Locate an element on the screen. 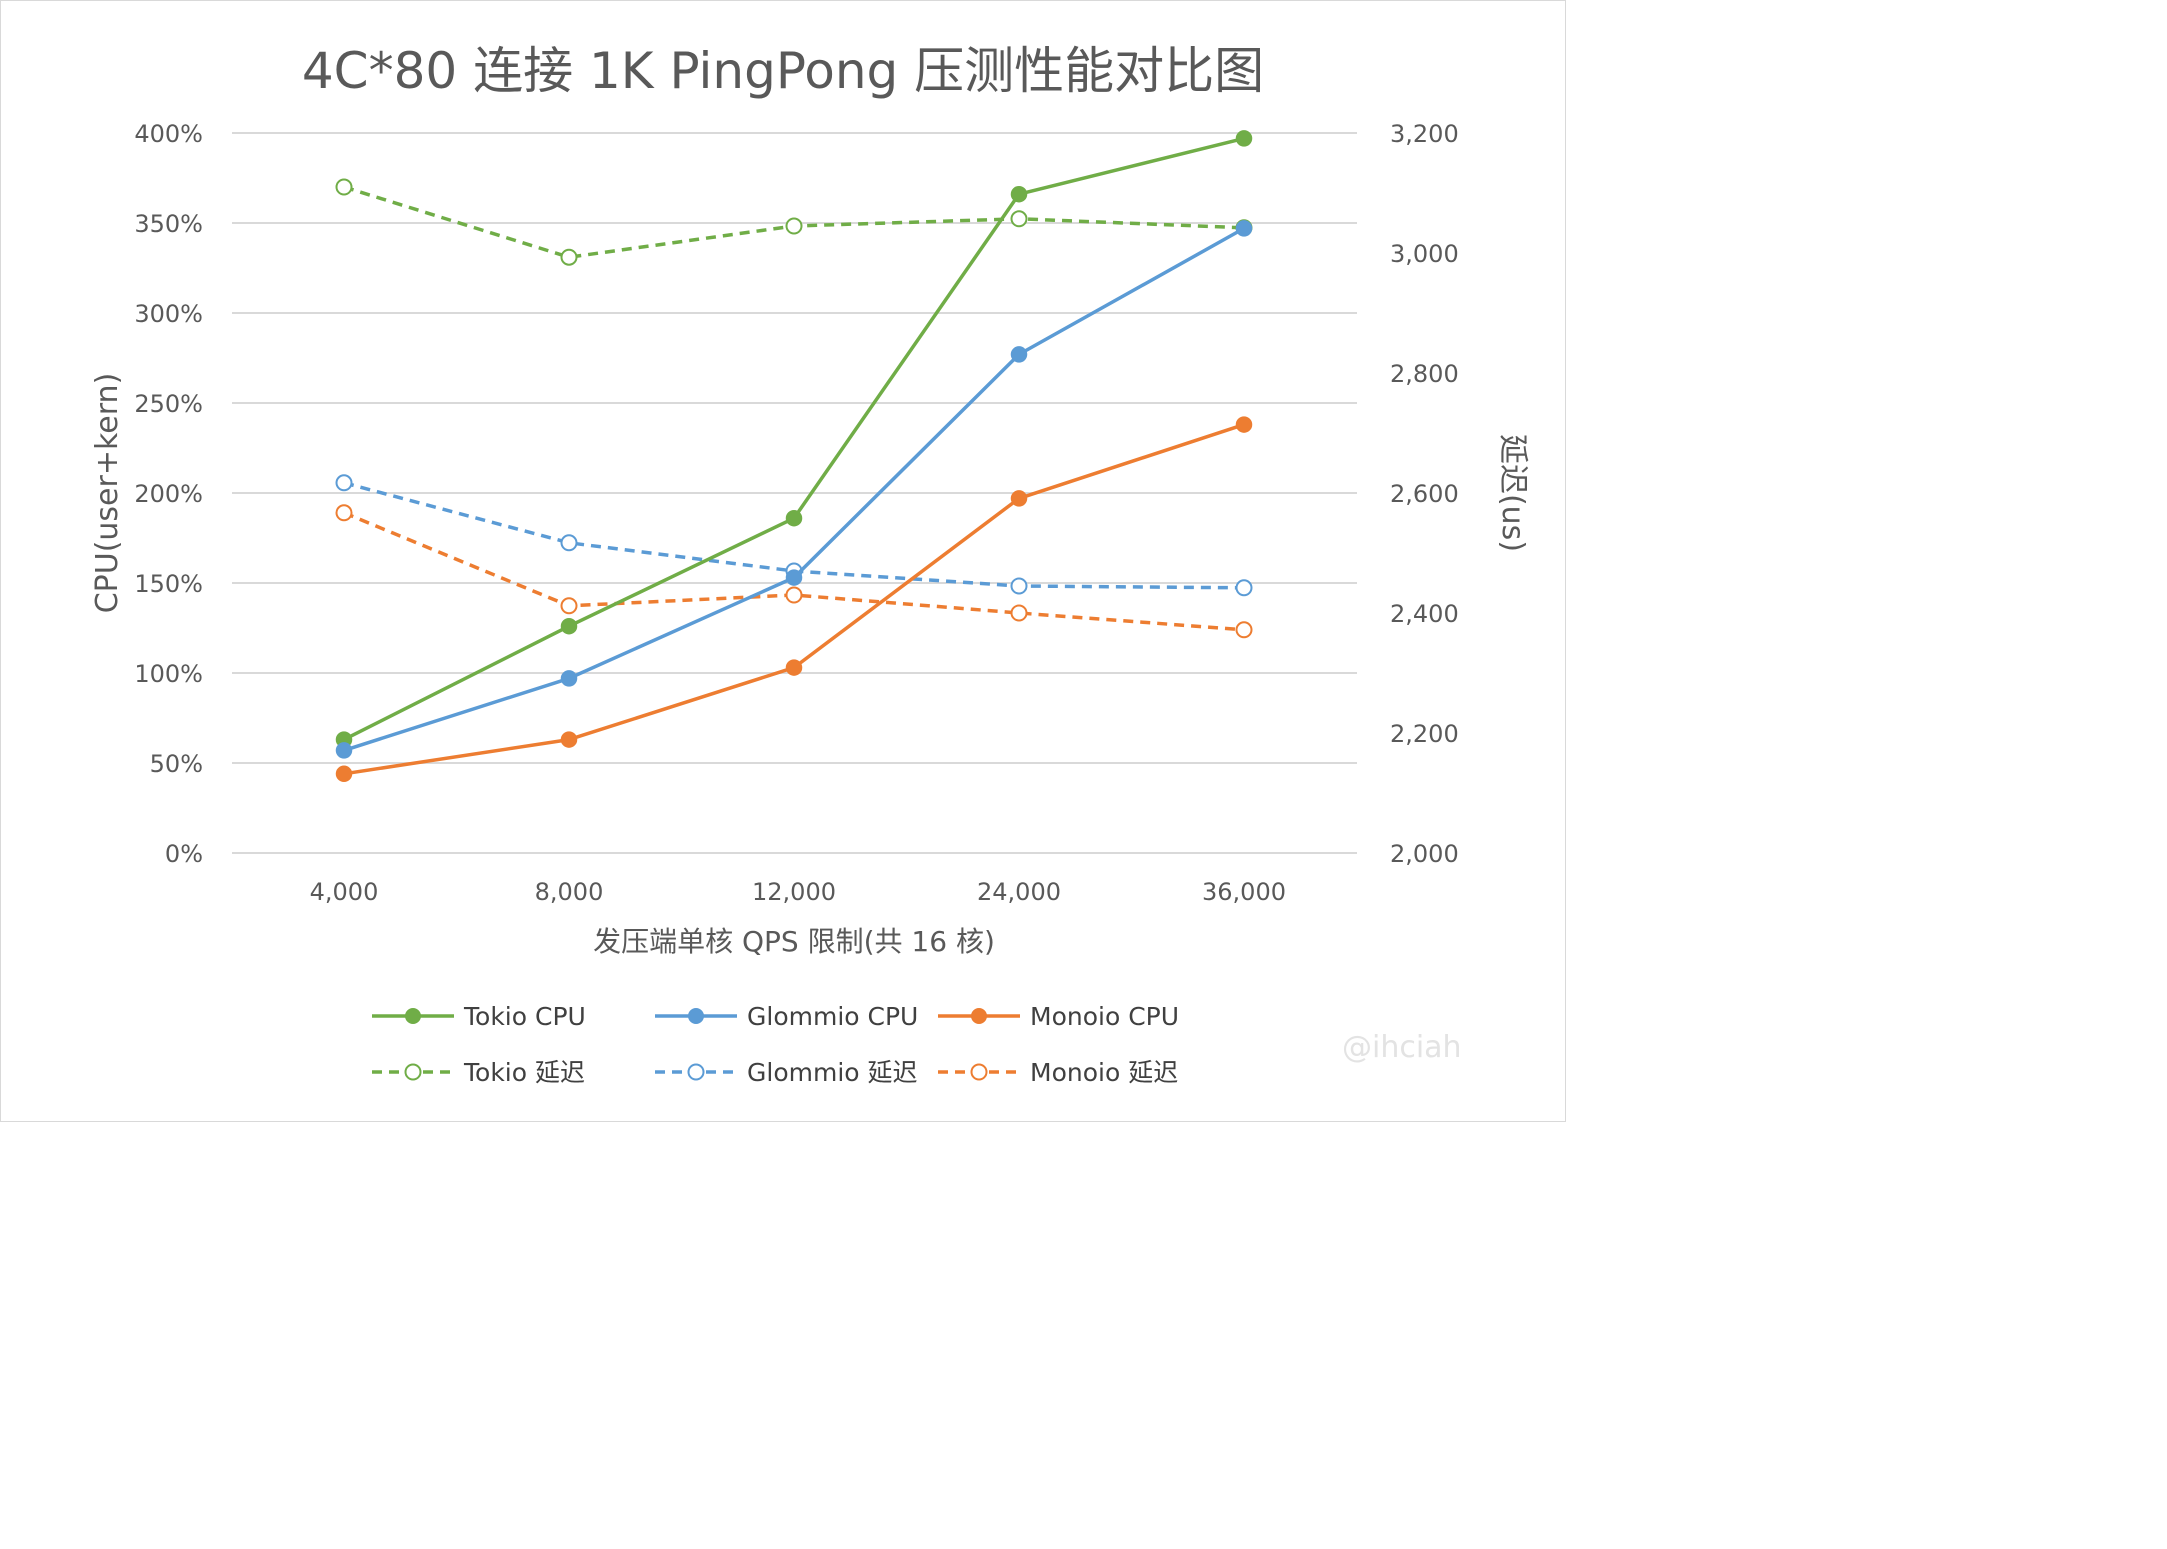 This screenshot has height=1549, width=2167. y2-tick-label: 2,800 is located at coordinates (1424, 374).